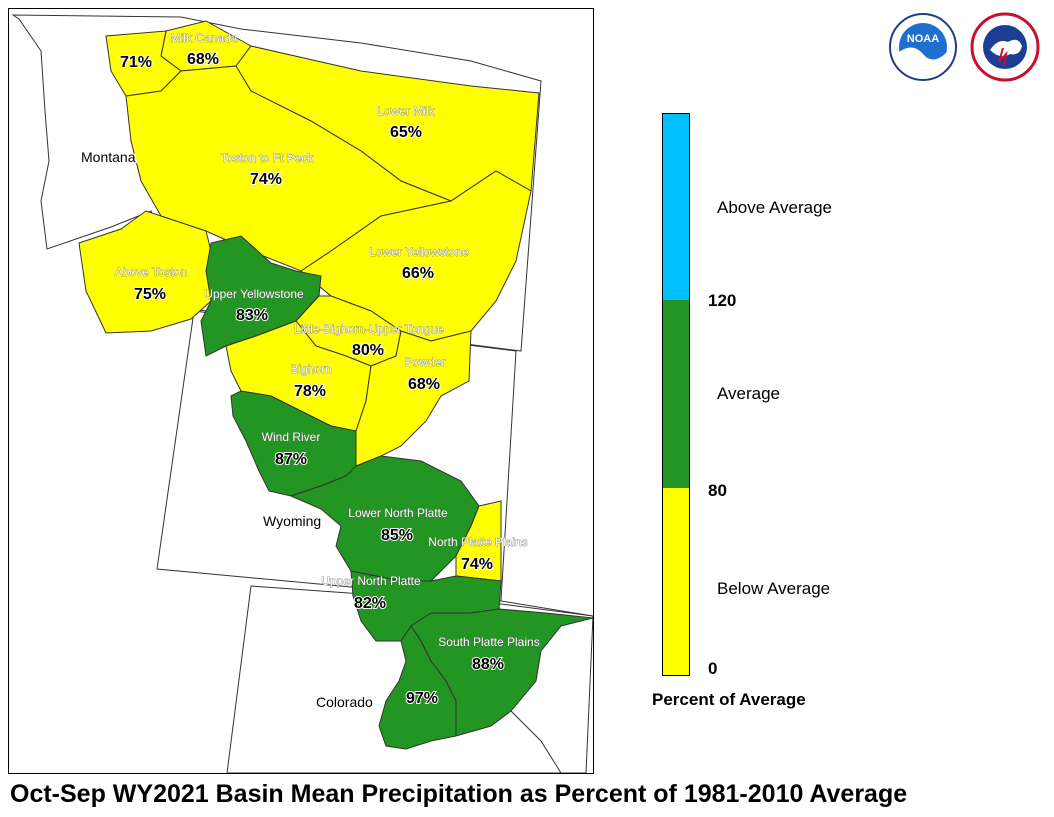 The width and height of the screenshot is (1054, 817). I want to click on legend-swatch-below, so click(676, 581).